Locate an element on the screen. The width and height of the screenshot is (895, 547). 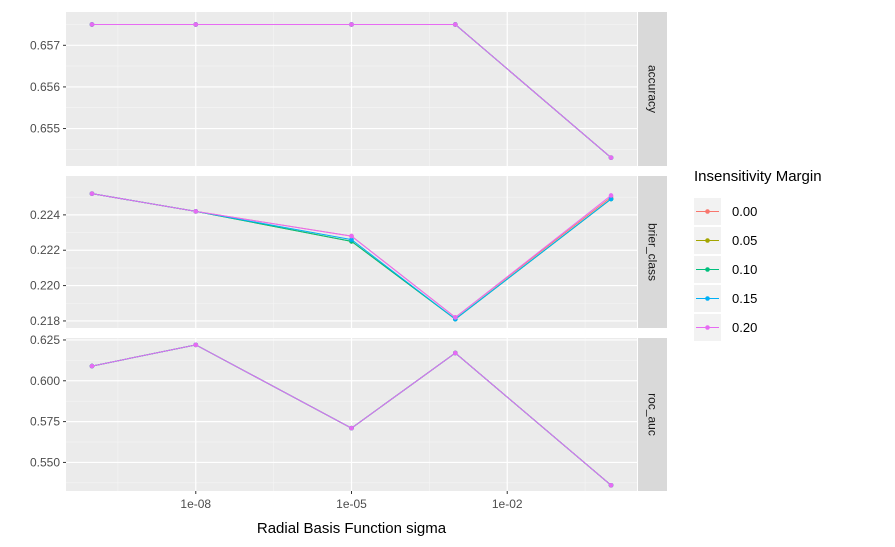
facet-strip-label: roc_auc is located at coordinates (653, 414).